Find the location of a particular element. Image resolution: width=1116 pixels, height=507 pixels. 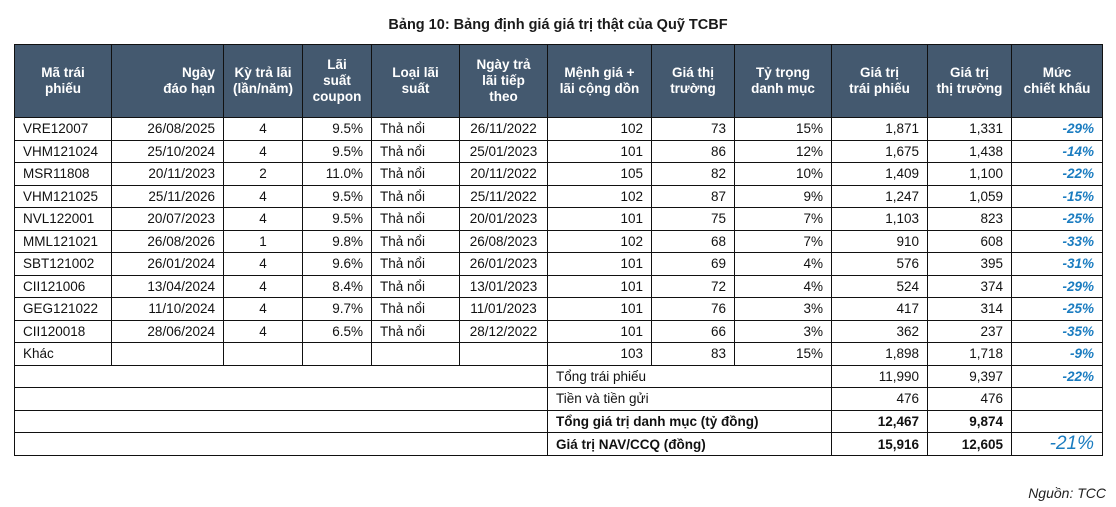

cell-coupon: 8.4% is located at coordinates (337, 286).